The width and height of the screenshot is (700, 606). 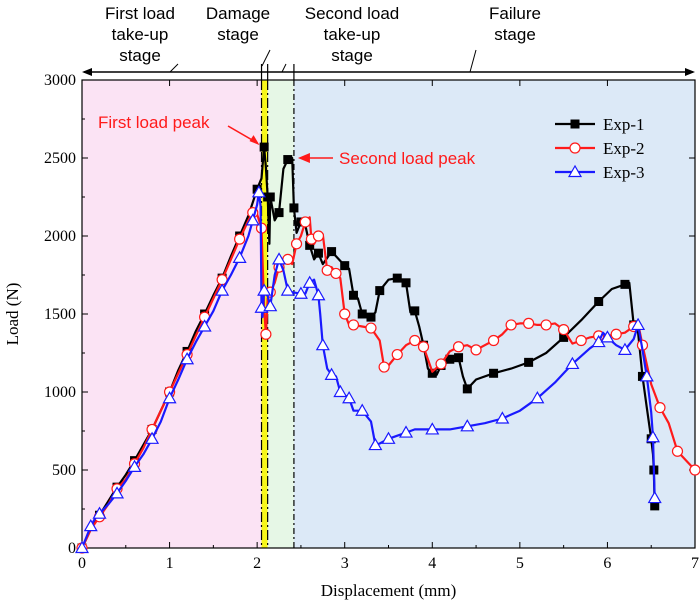 What do you see at coordinates (352, 13) in the screenshot?
I see `stage-label-line: Second load` at bounding box center [352, 13].